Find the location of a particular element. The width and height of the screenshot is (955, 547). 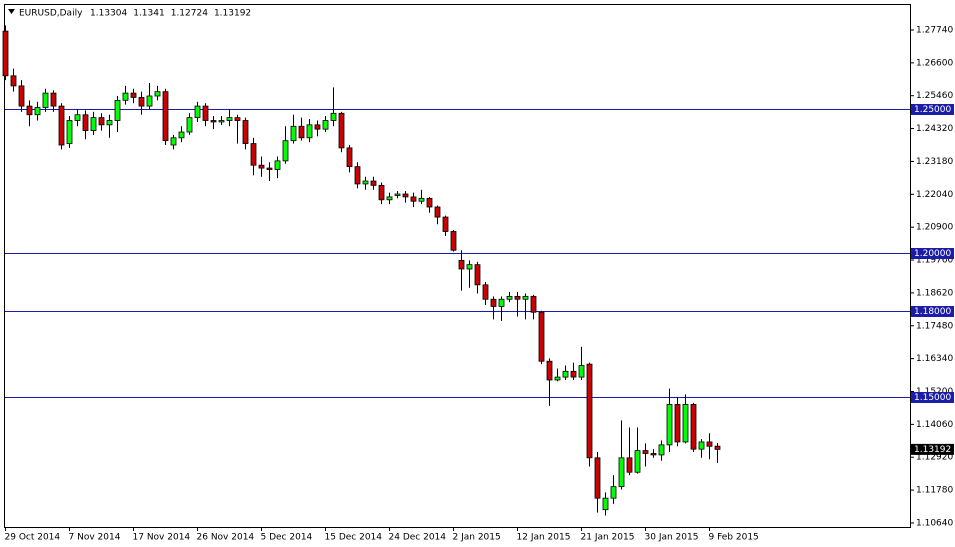

header-price: 1.12724 is located at coordinates (189, 14).